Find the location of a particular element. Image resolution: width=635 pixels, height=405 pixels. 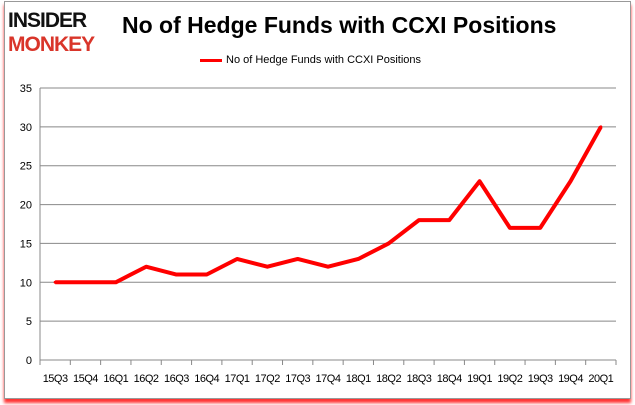

x-tick-label: 17Q3 is located at coordinates (297, 379).